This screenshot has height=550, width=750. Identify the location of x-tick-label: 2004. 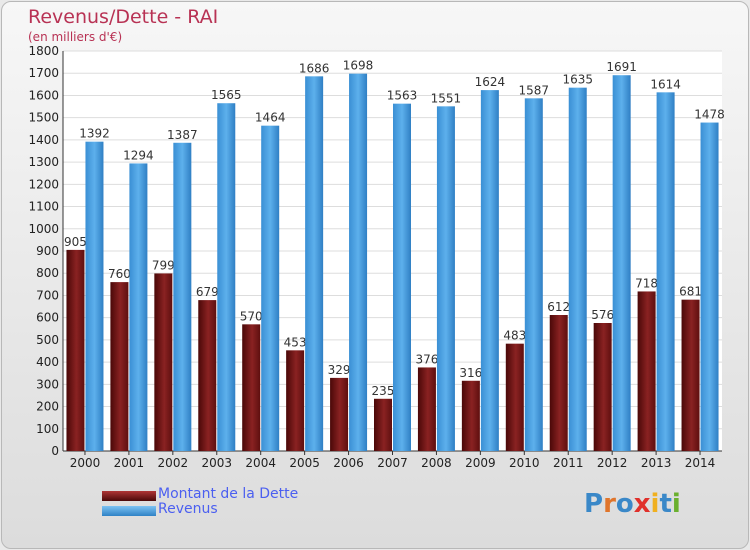
(260, 463).